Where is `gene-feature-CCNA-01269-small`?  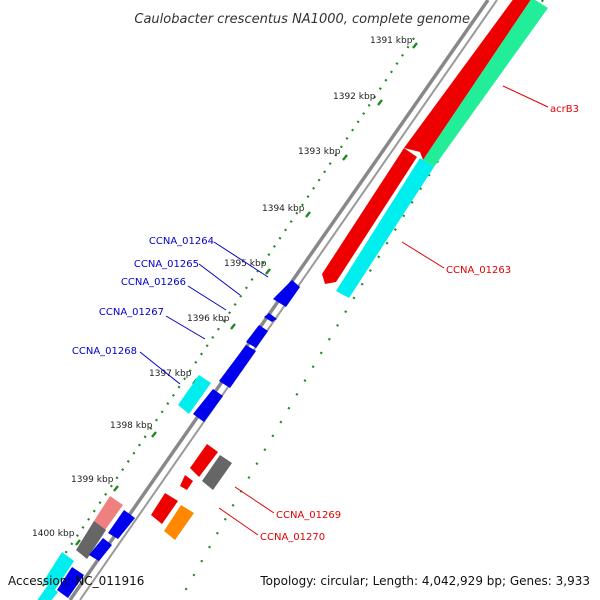
gene-feature-CCNA-01269-small is located at coordinates (186, 482).